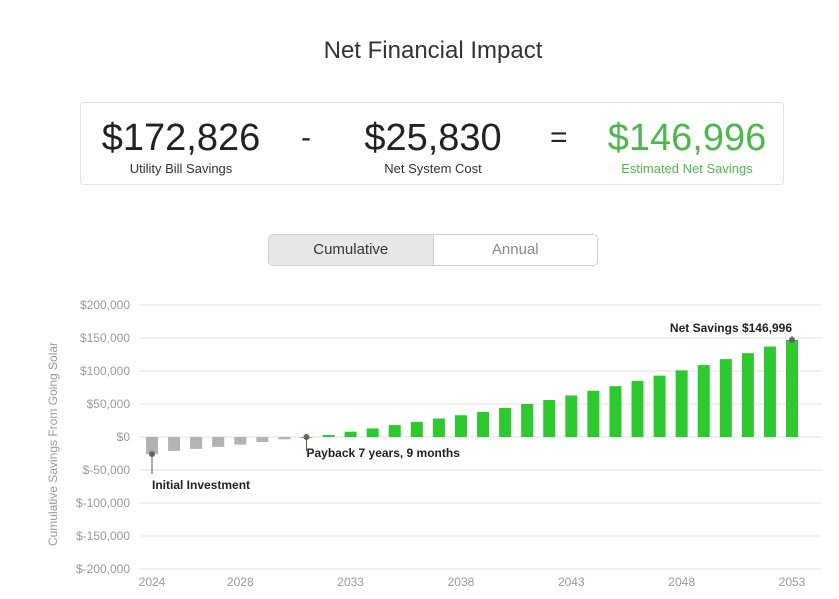  I want to click on bill-savings-value: $172,826, so click(181, 138).